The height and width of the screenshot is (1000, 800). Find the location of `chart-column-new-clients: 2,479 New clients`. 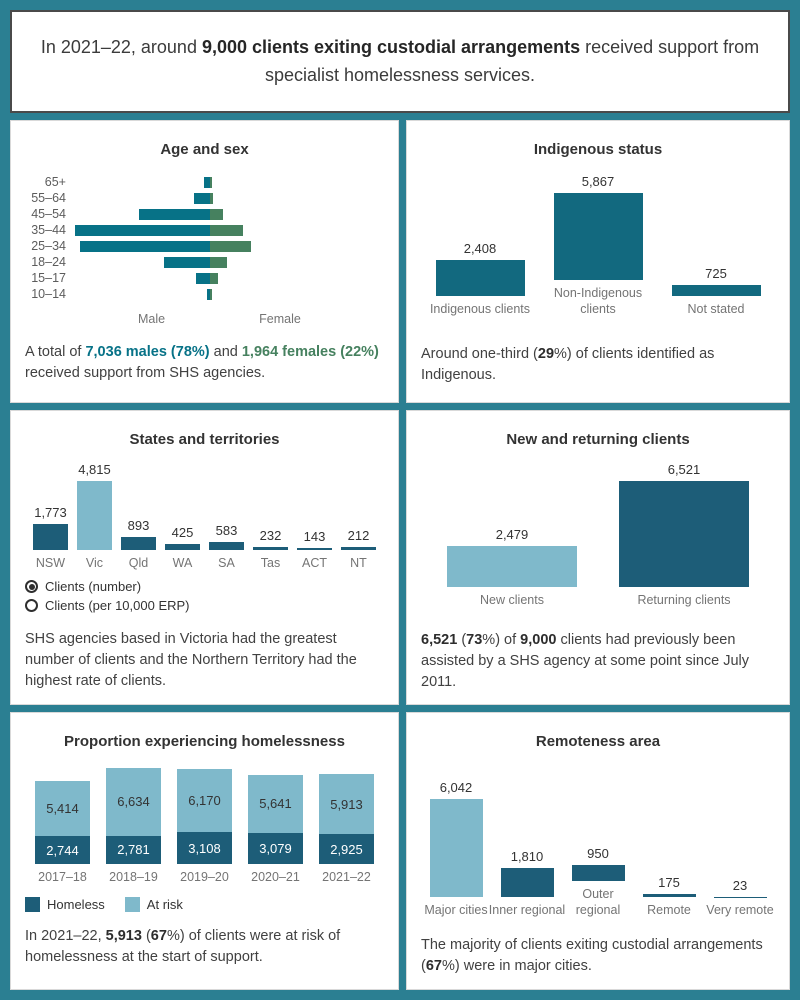

chart-column-new-clients: 2,479 New clients is located at coordinates (512, 535).